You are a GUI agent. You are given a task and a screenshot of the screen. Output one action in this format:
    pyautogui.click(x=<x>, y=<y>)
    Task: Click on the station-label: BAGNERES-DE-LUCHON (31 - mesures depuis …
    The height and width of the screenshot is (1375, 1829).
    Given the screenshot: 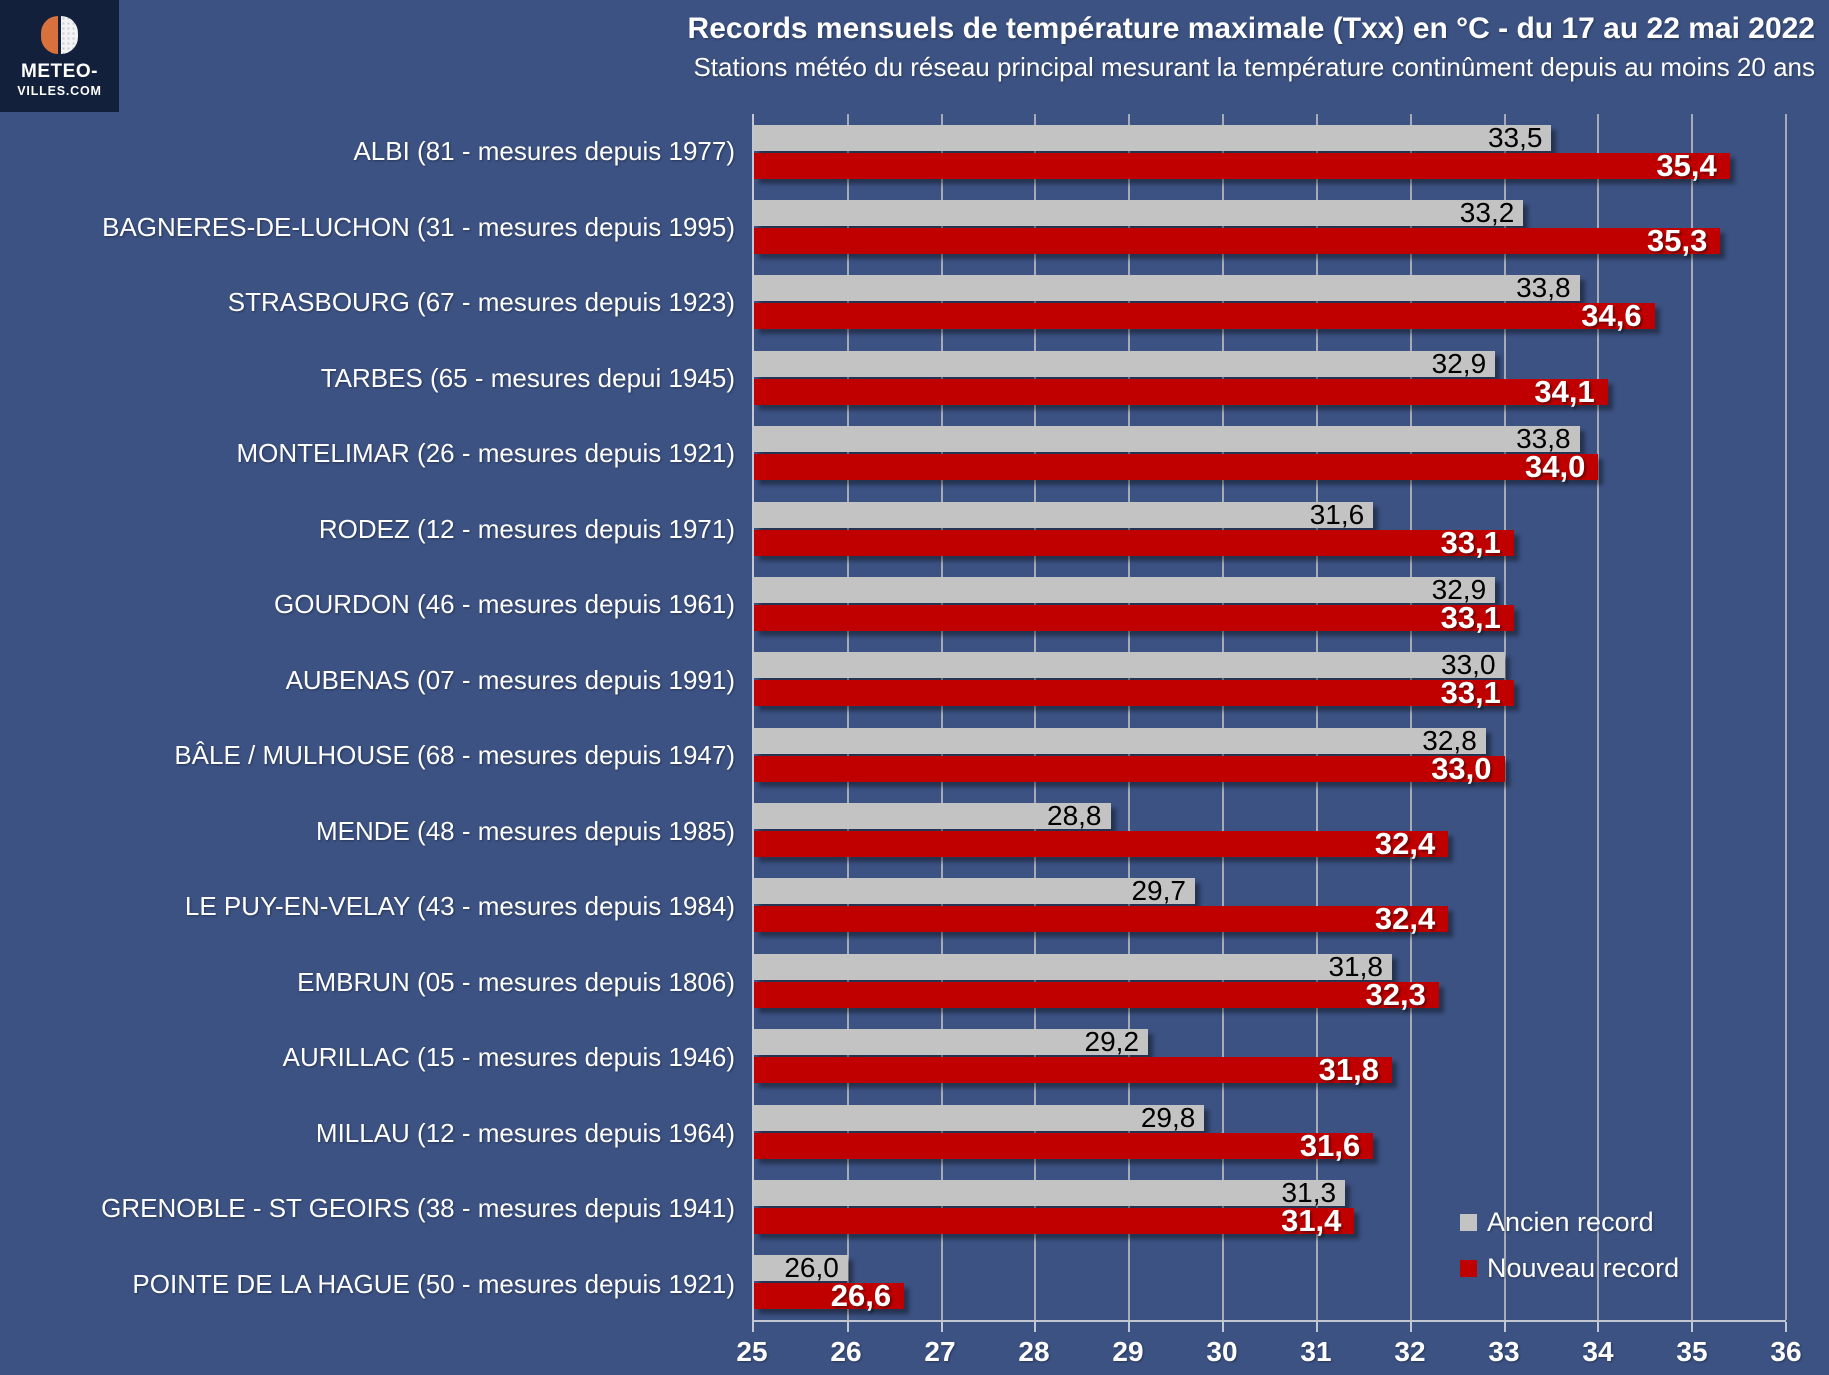 What is the action you would take?
    pyautogui.click(x=418, y=226)
    